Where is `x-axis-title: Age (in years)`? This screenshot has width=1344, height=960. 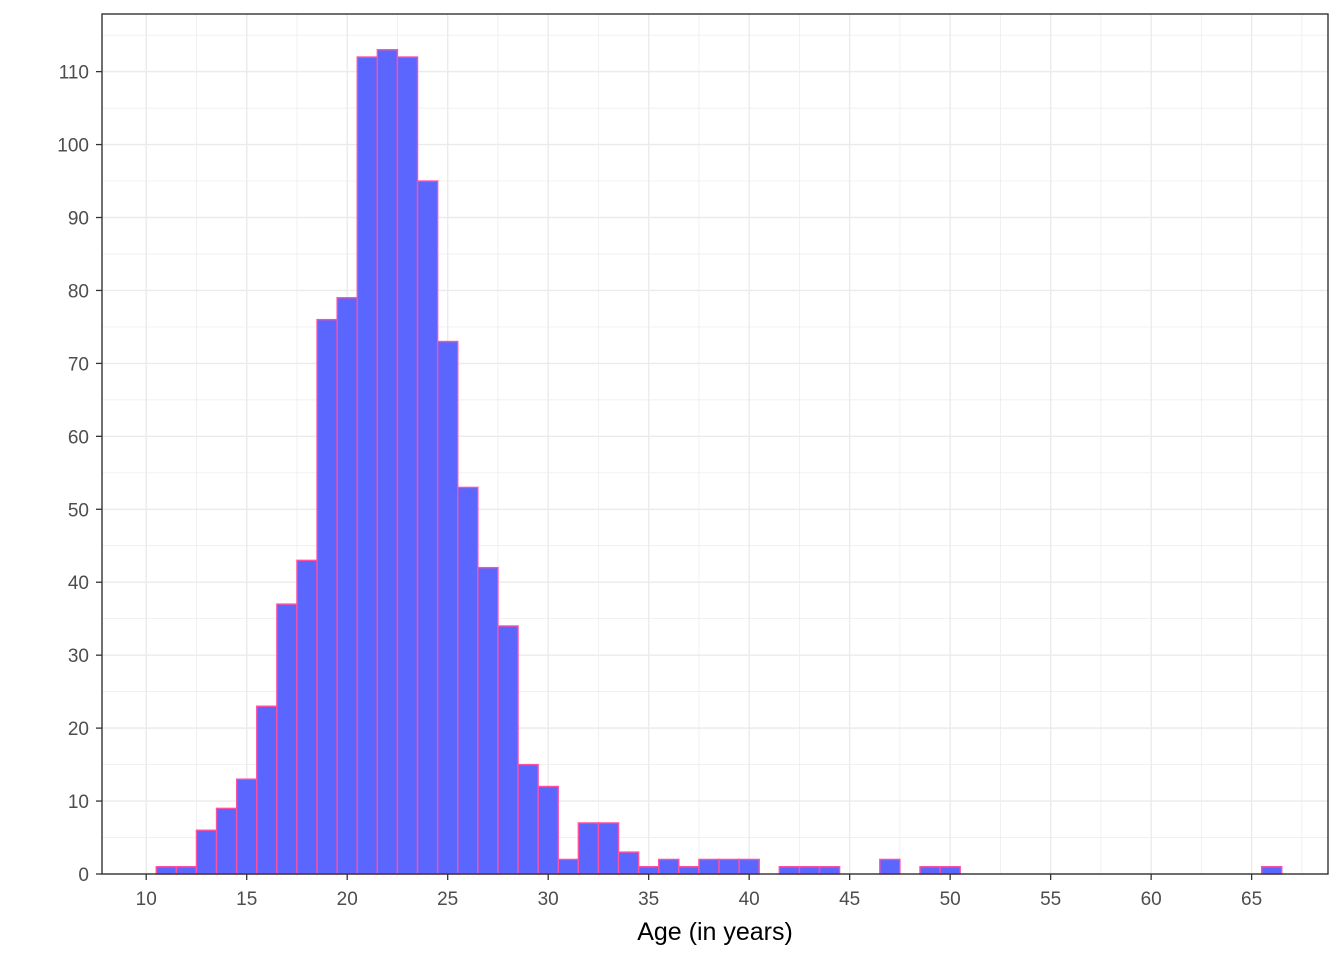
x-axis-title: Age (in years) is located at coordinates (715, 932).